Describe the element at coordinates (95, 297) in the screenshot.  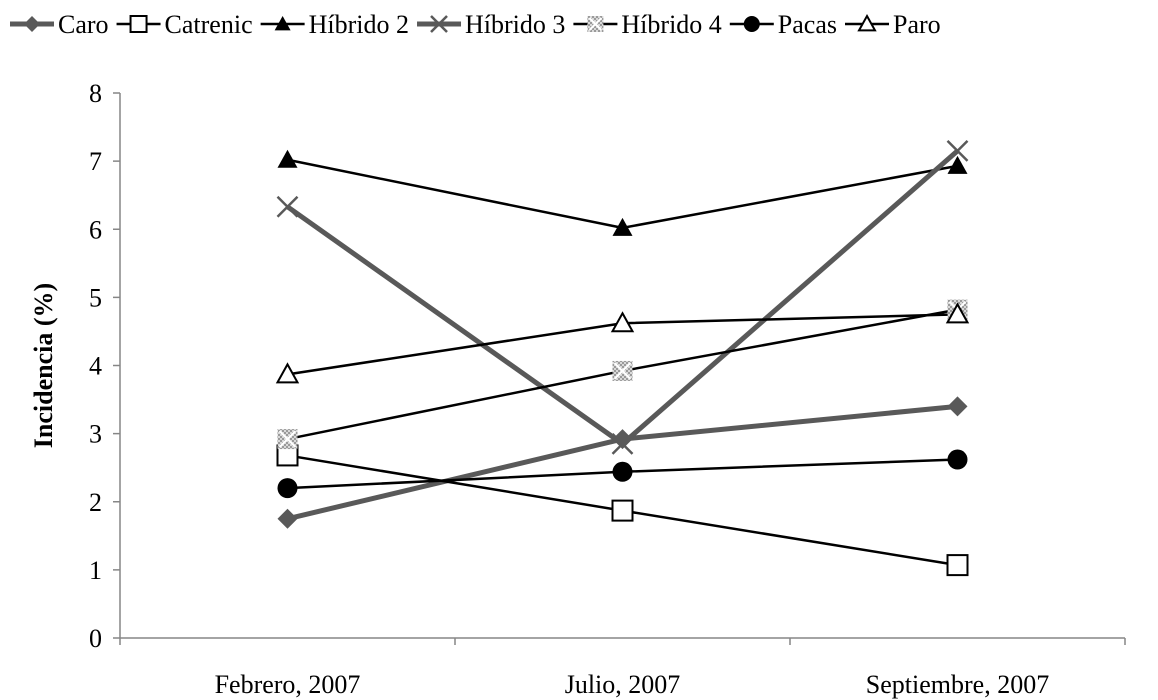
I see `y-tick-label: 5` at that location.